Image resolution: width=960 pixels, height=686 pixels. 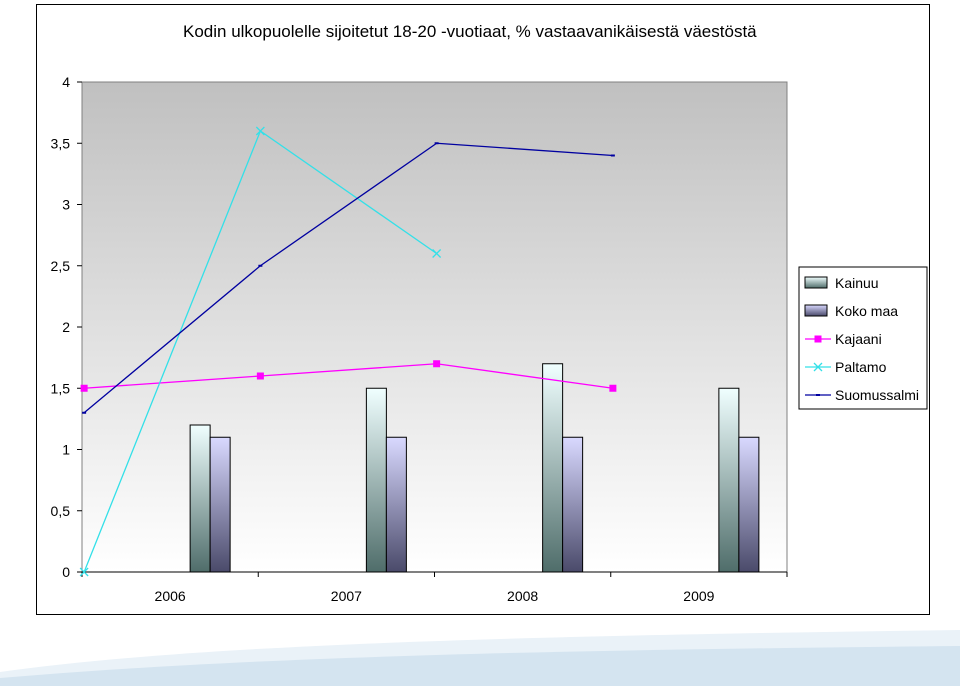 I want to click on y-tick-label: 4, so click(x=66, y=82).